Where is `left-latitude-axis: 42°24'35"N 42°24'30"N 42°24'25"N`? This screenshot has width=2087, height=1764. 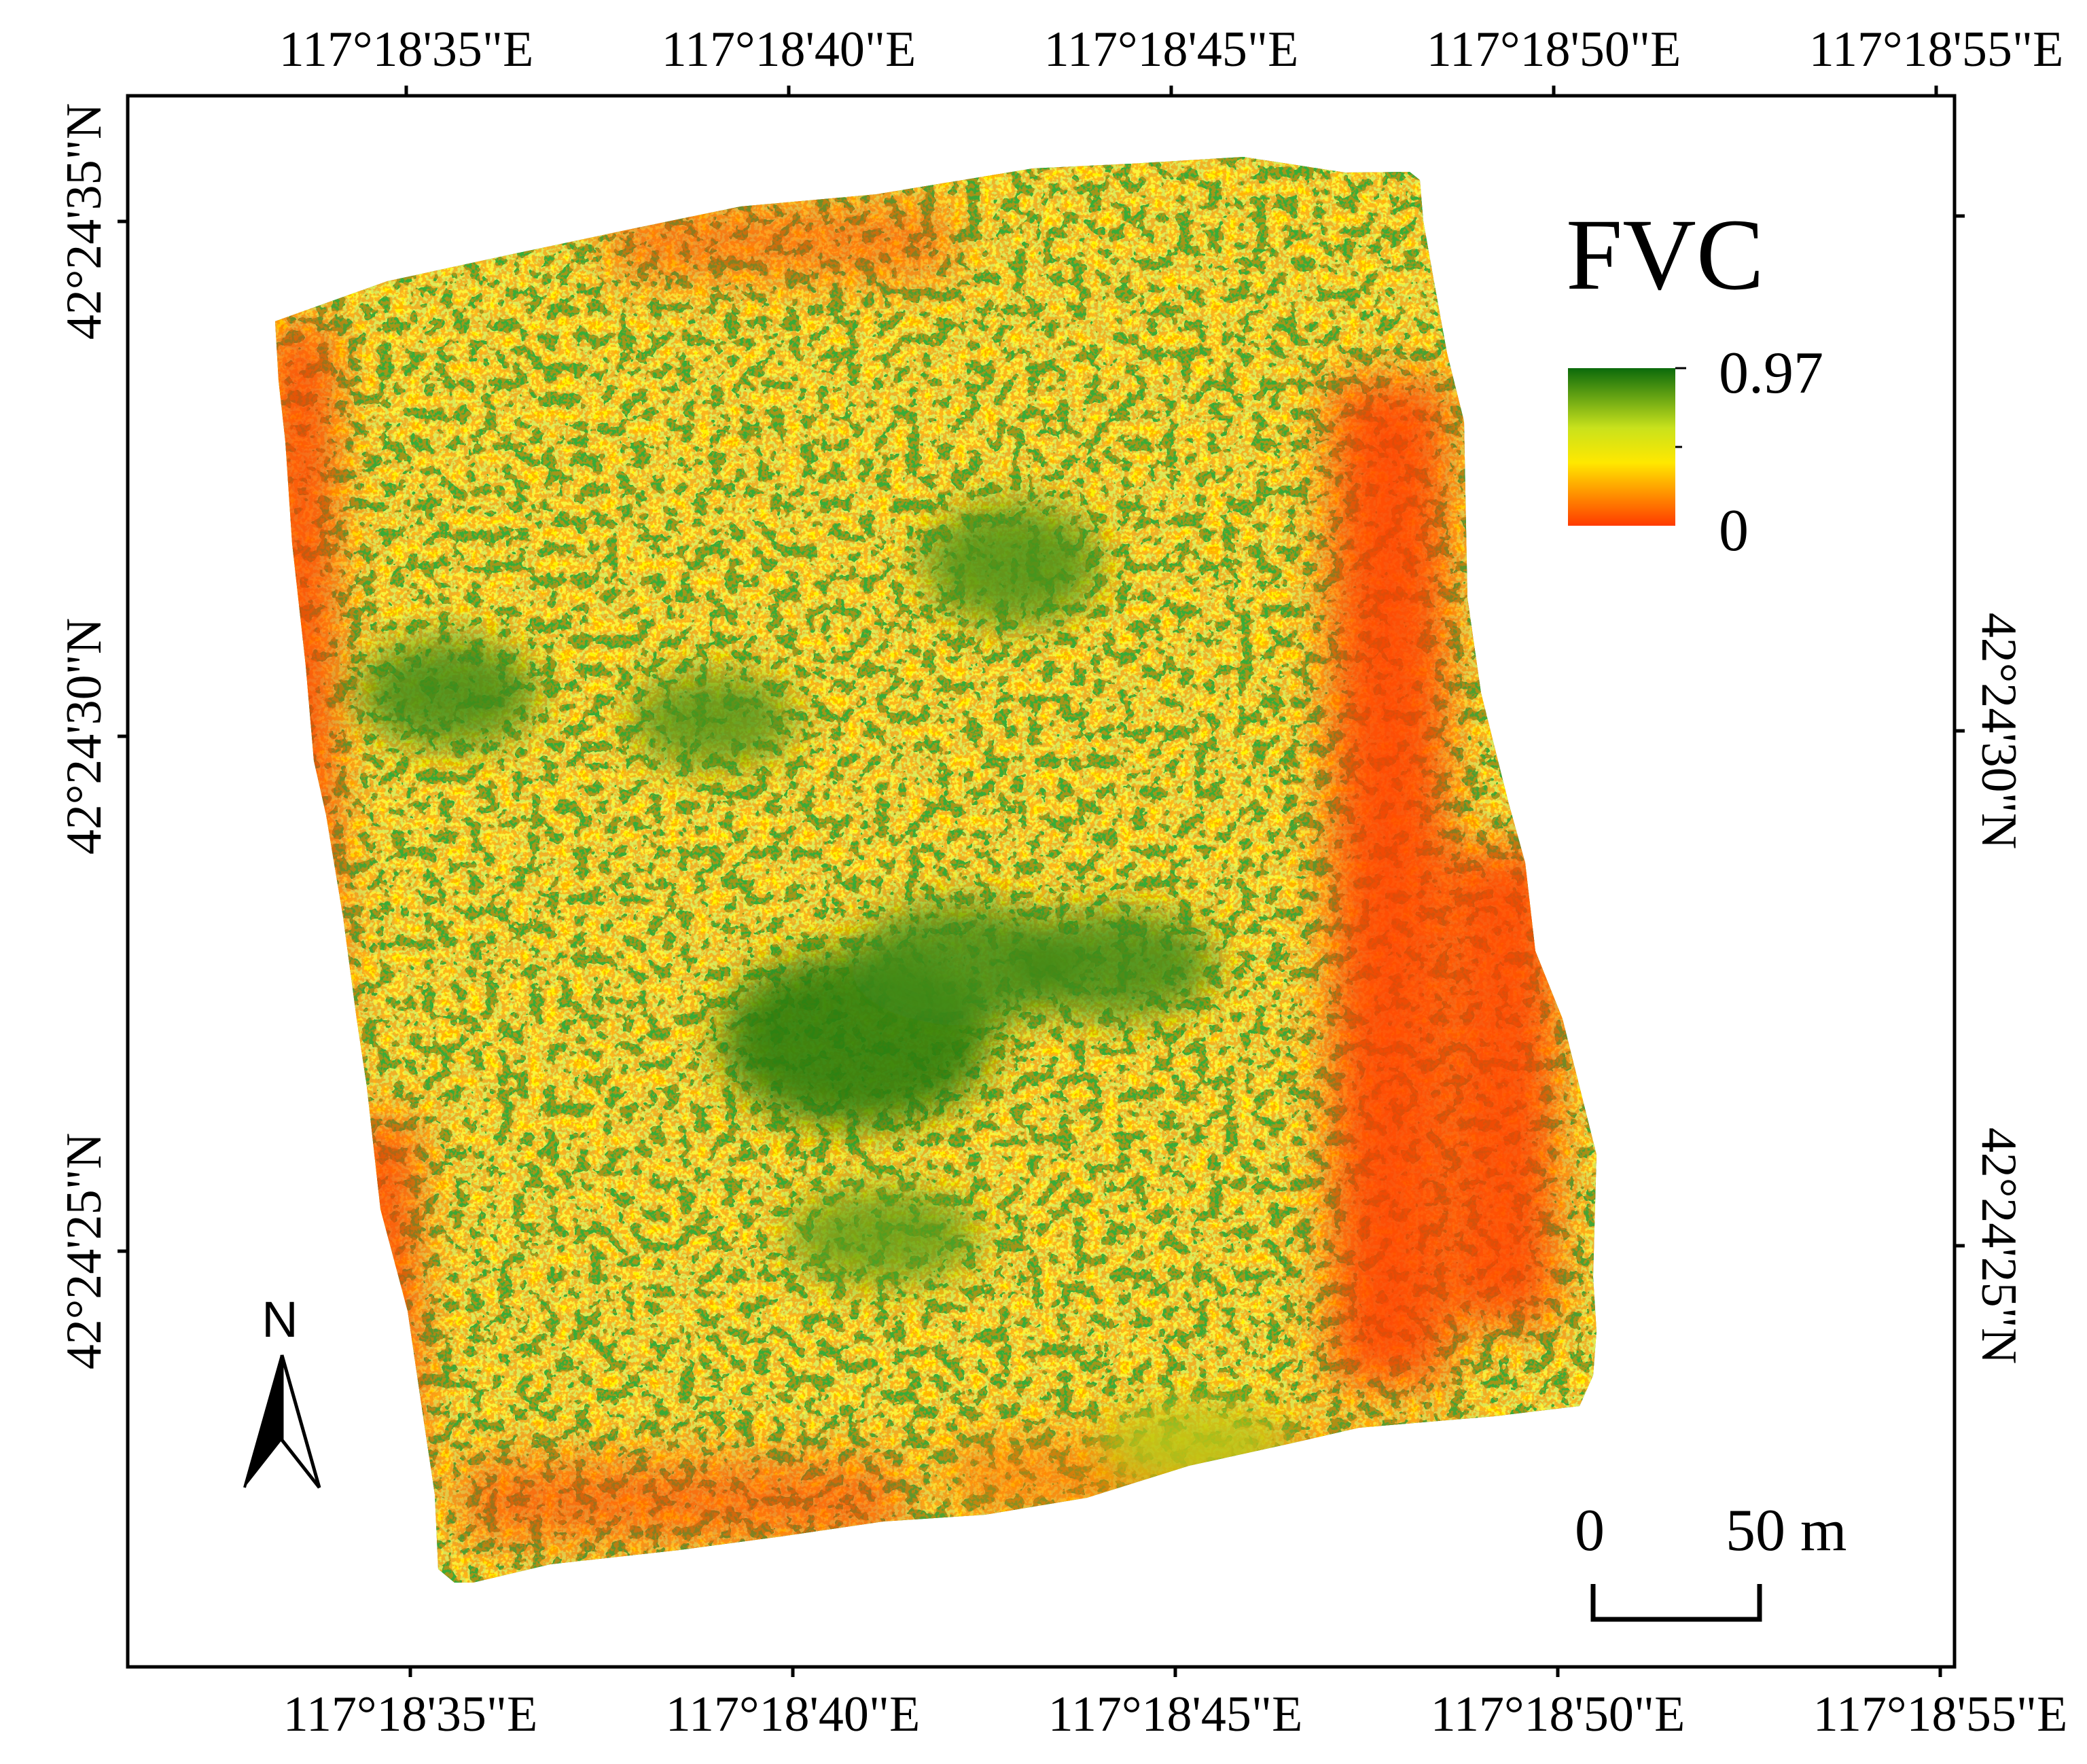
left-latitude-axis: 42°24'35"N 42°24'30"N 42°24'25"N is located at coordinates (92, 736).